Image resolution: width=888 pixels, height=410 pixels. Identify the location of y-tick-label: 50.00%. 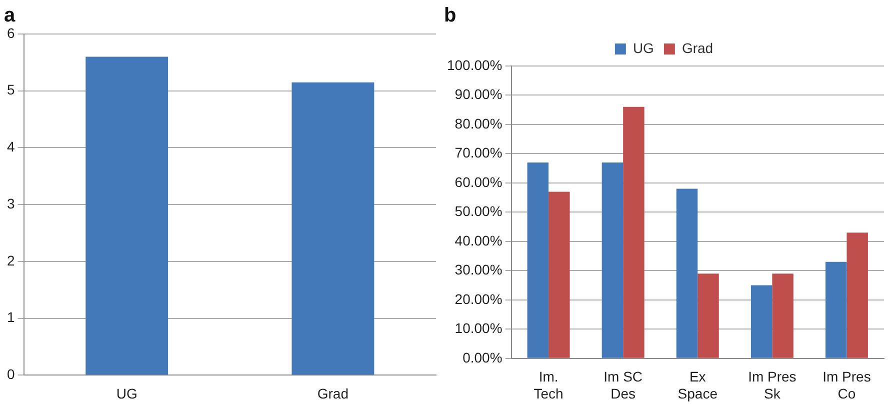
(478, 211).